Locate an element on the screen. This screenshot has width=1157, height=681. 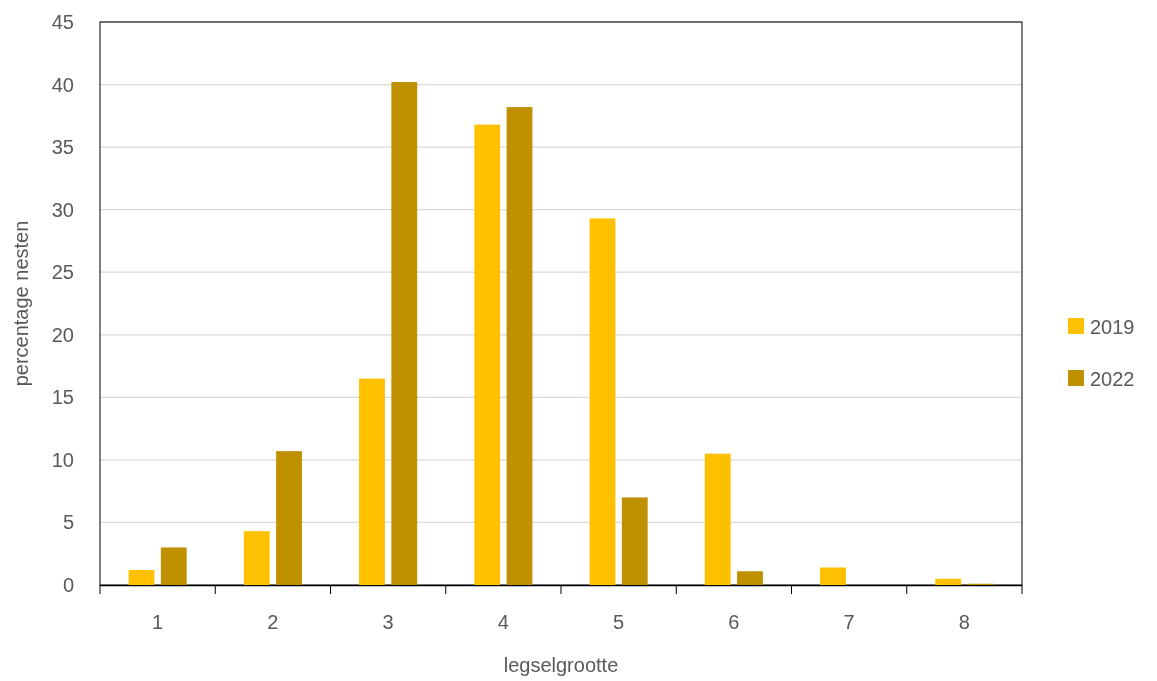
y-tick-label: 15 is located at coordinates (62, 397).